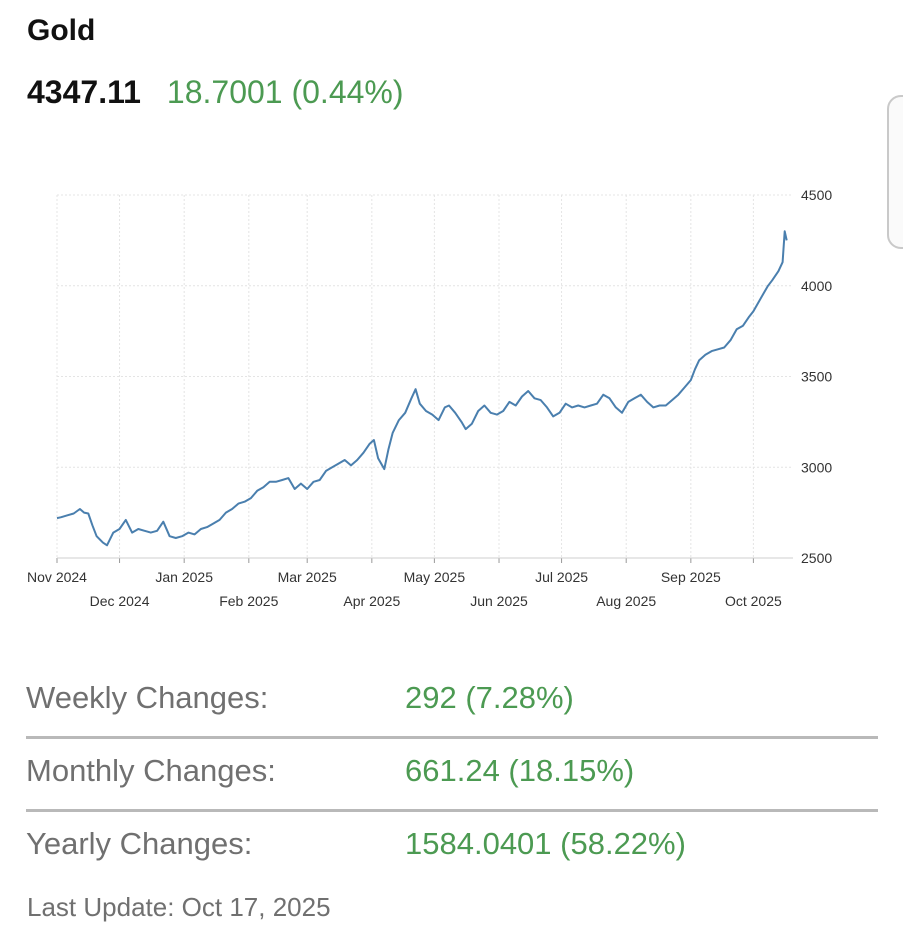 This screenshot has width=903, height=946. Describe the element at coordinates (139, 843) in the screenshot. I see `yearly-changes-label: Yearly Changes:` at that location.